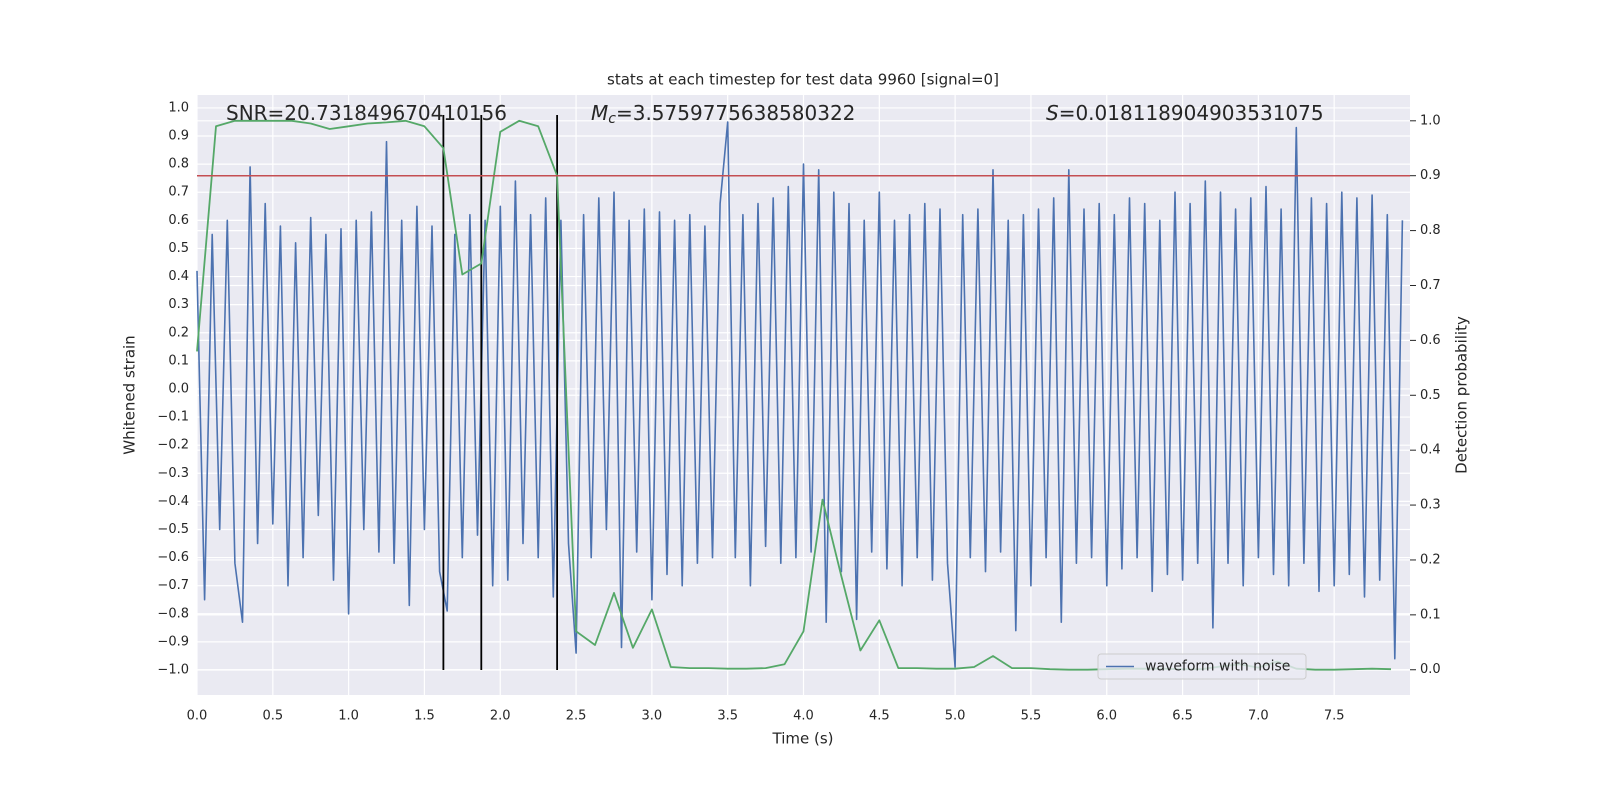 This screenshot has height=804, width=1600. What do you see at coordinates (173, 557) in the screenshot?
I see `y-tick-label: −0.6` at bounding box center [173, 557].